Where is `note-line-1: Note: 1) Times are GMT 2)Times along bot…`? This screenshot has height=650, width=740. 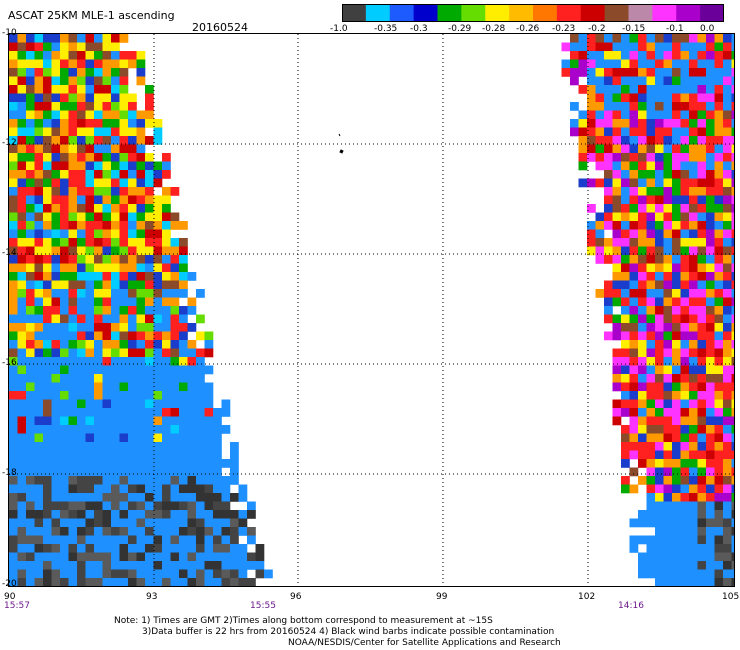 note-line-1: Note: 1) Times are GMT 2)Times along bot… is located at coordinates (303, 621).